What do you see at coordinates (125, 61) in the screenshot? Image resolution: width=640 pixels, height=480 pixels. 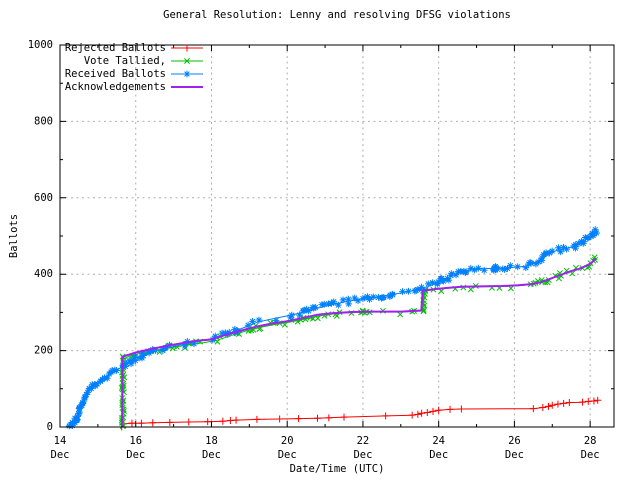 I see `legend-label-vote-tallied: Vote Tallied,` at bounding box center [125, 61].